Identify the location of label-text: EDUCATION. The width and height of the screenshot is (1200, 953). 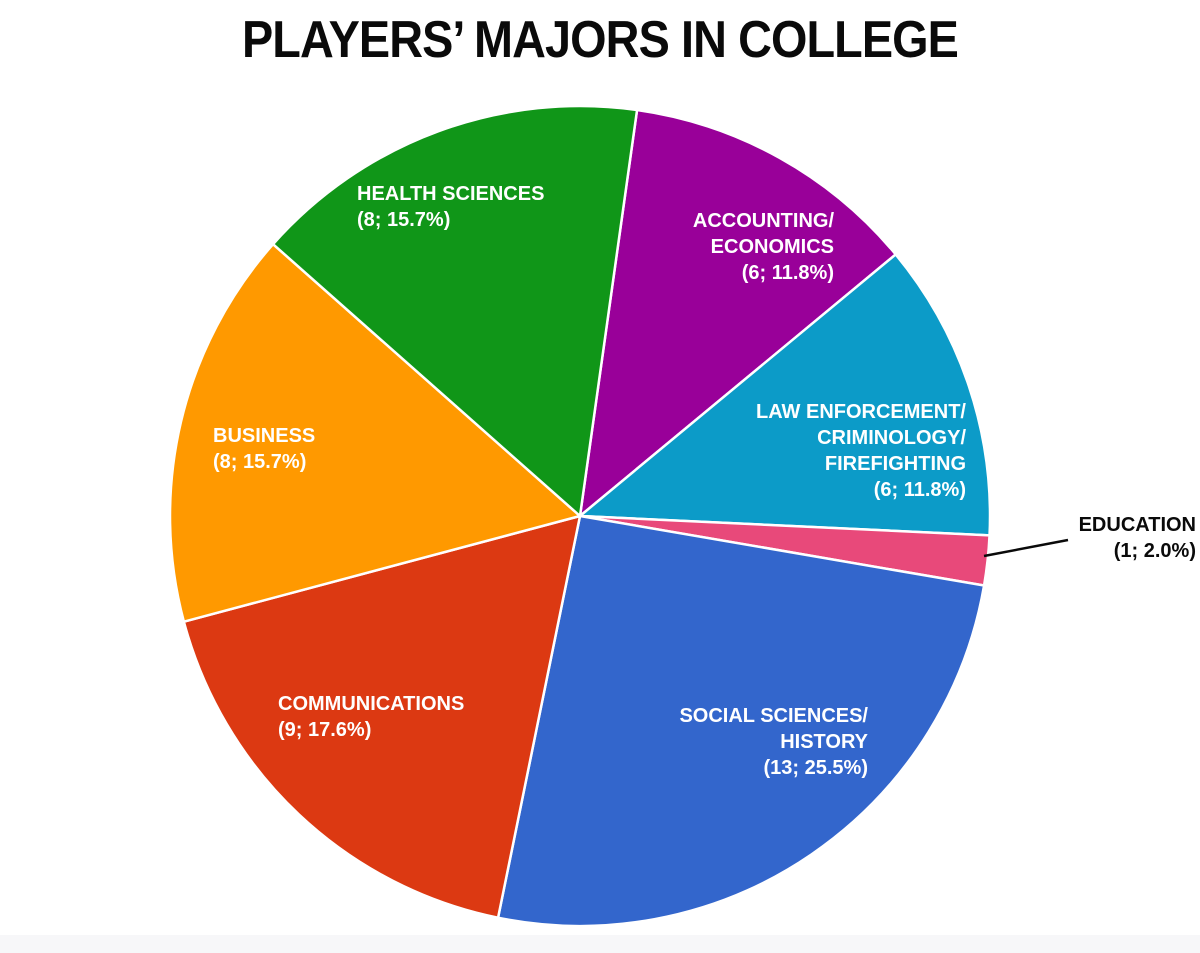
(1137, 525).